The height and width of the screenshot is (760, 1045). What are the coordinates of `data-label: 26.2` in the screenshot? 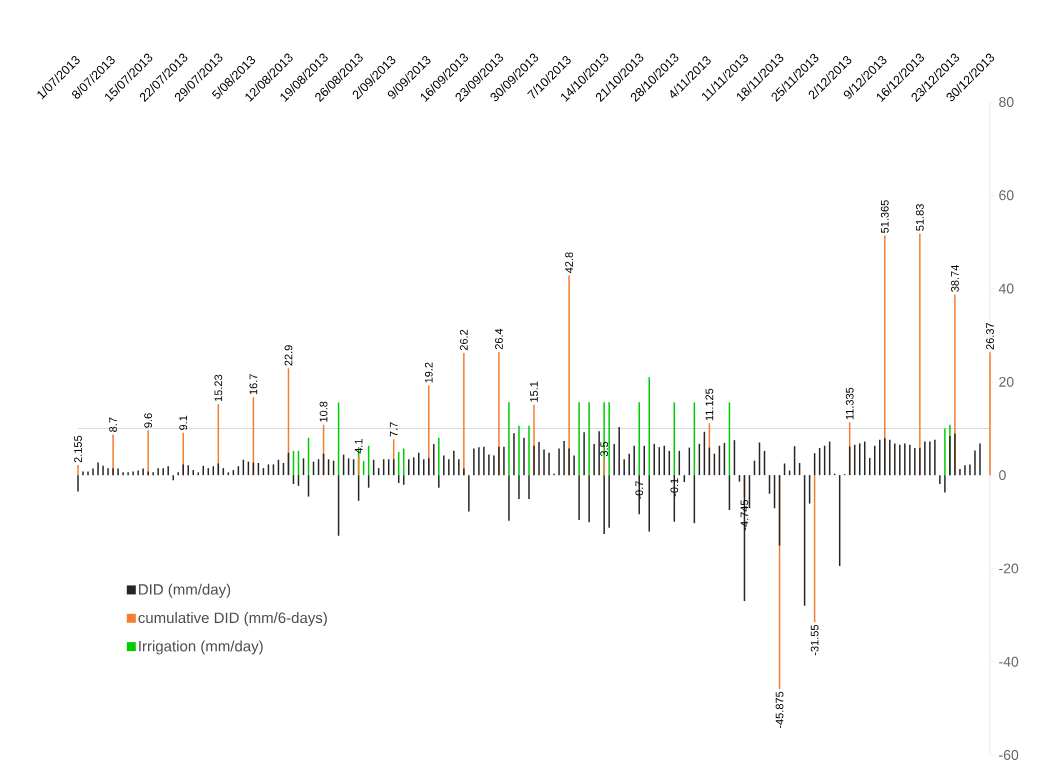 It's located at (463, 340).